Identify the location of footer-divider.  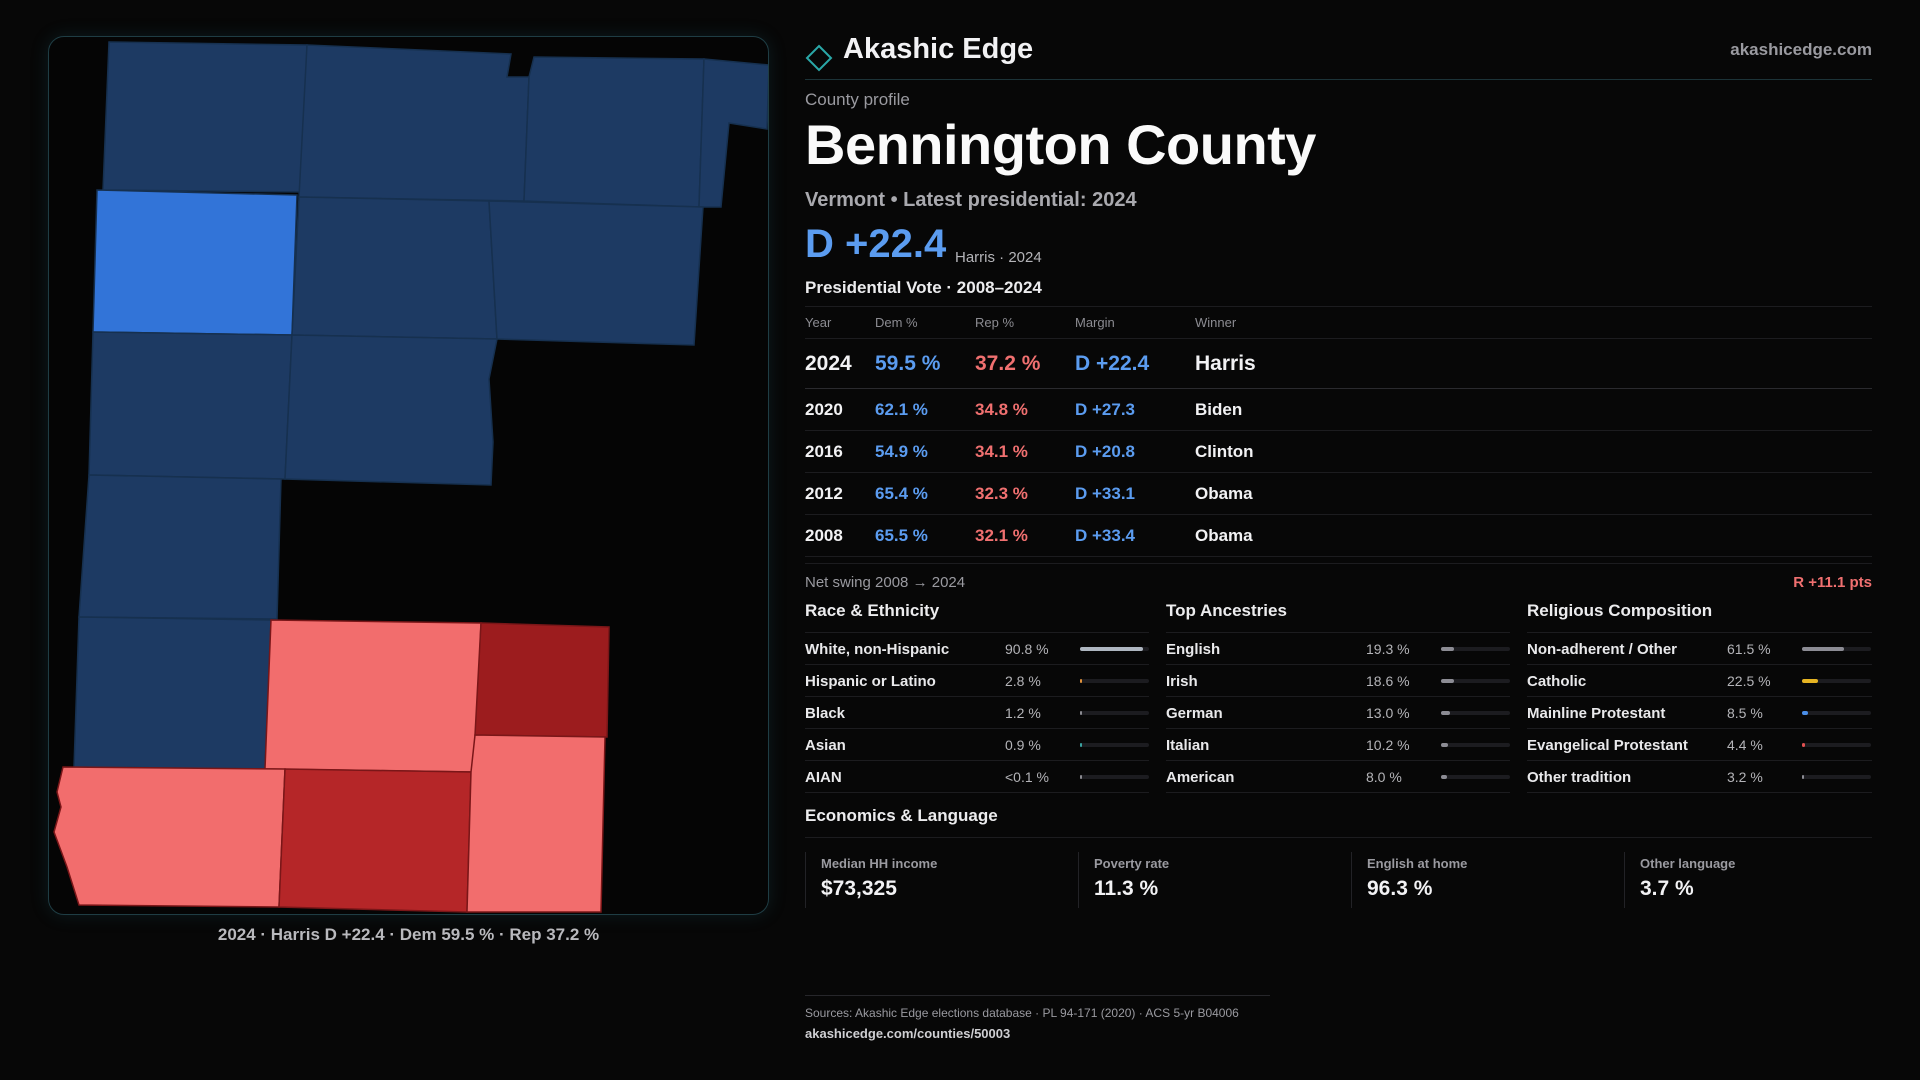
(1037, 995).